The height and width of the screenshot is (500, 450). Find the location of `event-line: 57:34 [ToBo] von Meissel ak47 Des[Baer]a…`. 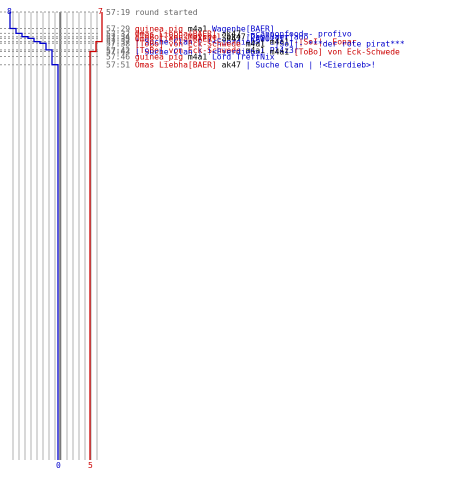

event-line: 57:34 [ToBo] von Meissel ak47 Des[Baer]a… is located at coordinates (207, 37).